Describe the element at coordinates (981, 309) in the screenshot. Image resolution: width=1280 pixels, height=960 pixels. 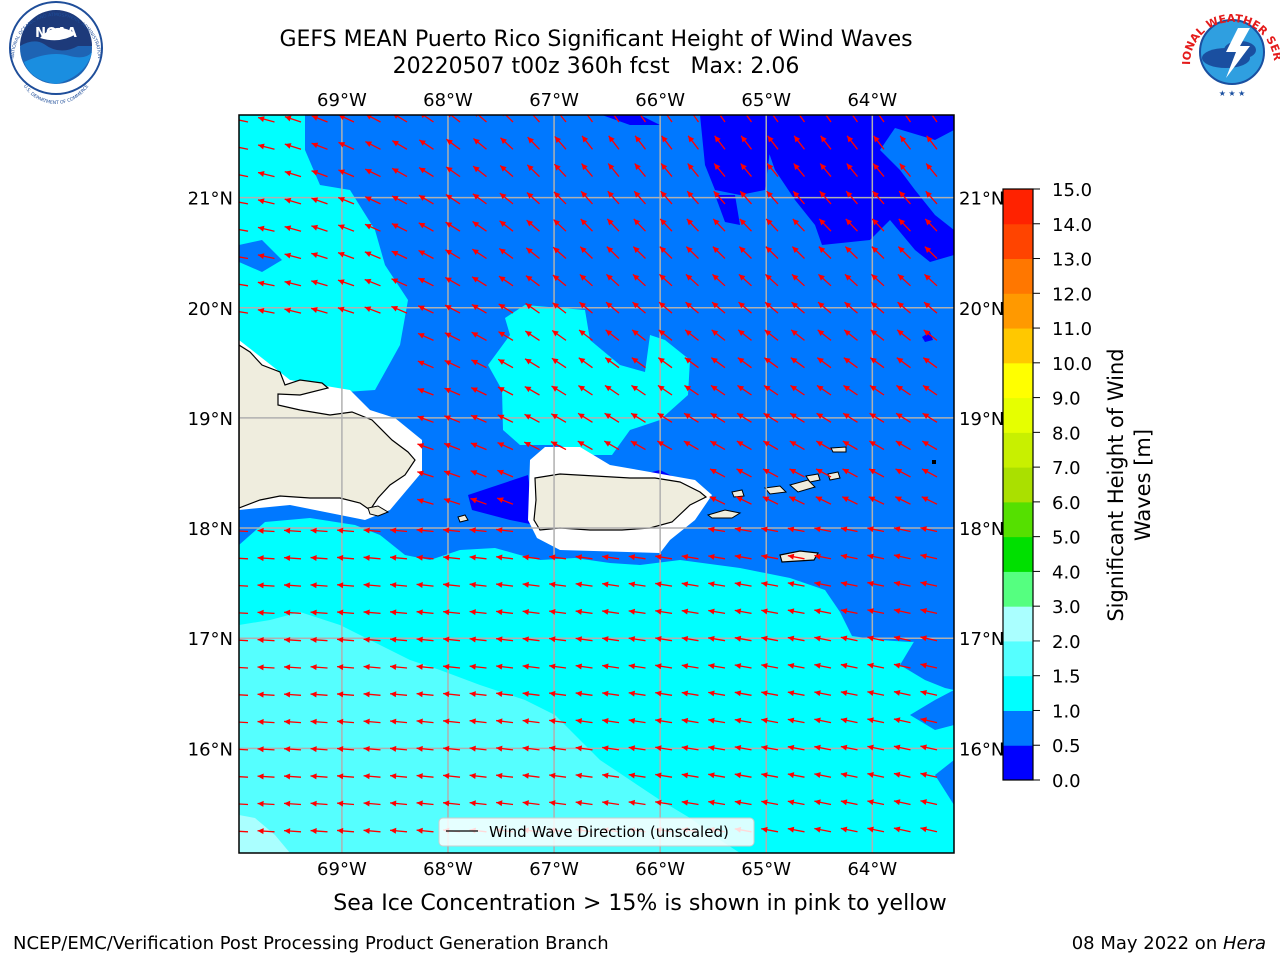
I see `lat-label-right-4: 20°N` at that location.